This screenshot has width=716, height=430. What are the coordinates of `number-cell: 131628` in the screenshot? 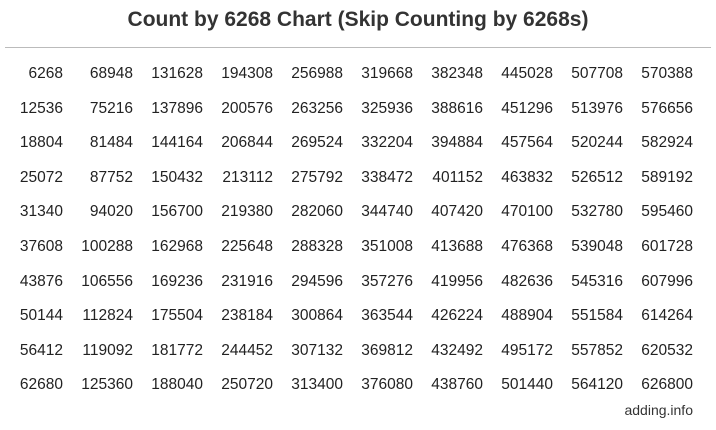 It's located at (177, 73).